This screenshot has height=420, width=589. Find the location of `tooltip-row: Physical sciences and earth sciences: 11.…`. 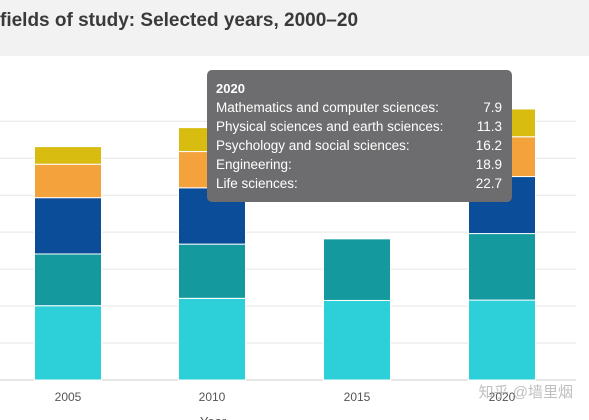

tooltip-row: Physical sciences and earth sciences: 11.… is located at coordinates (359, 126).